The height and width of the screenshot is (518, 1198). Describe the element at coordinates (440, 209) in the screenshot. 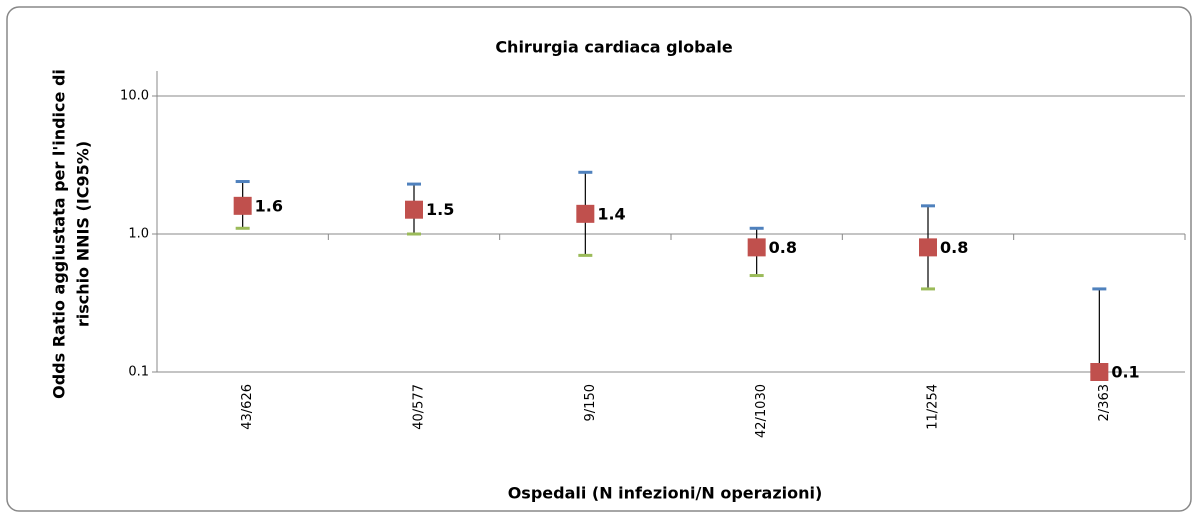

I see `data-label: 1.5` at that location.